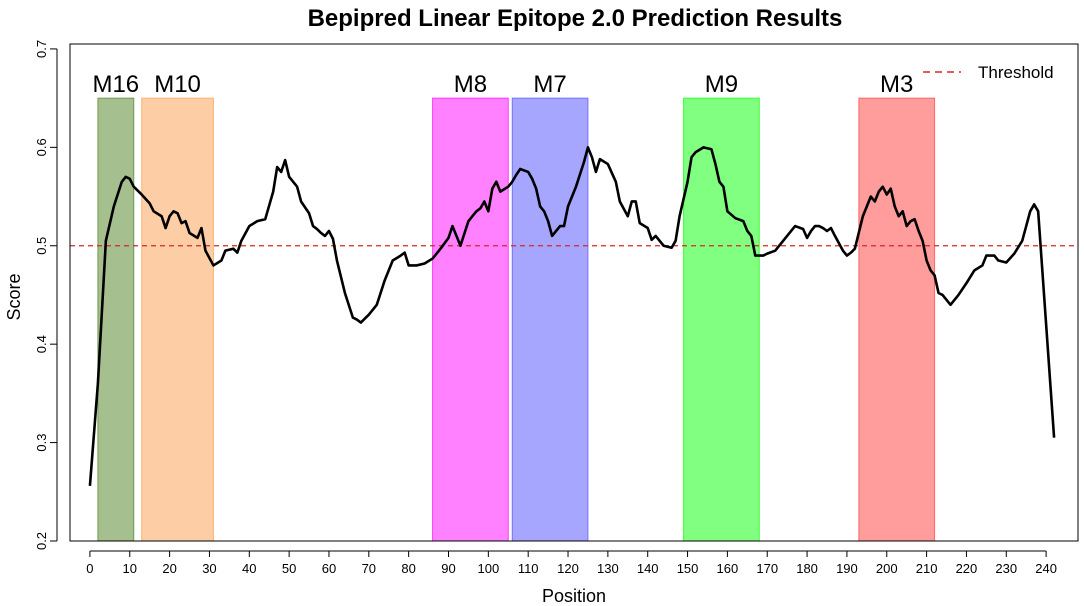 The width and height of the screenshot is (1084, 606). Describe the element at coordinates (470, 84) in the screenshot. I see `region-label-m8: M8` at that location.